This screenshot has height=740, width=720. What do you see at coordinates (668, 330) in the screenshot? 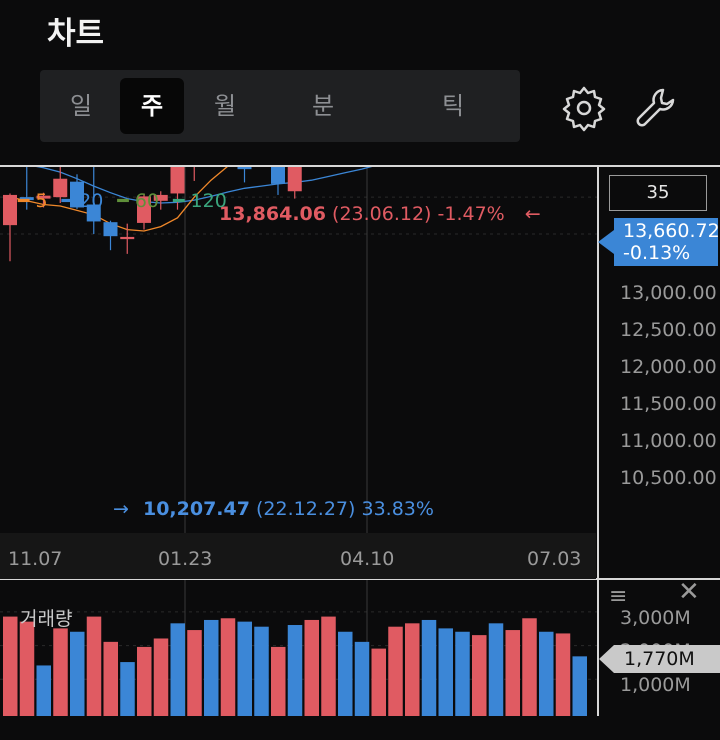
I see `price-axis-label: 12,500.00` at bounding box center [668, 330].